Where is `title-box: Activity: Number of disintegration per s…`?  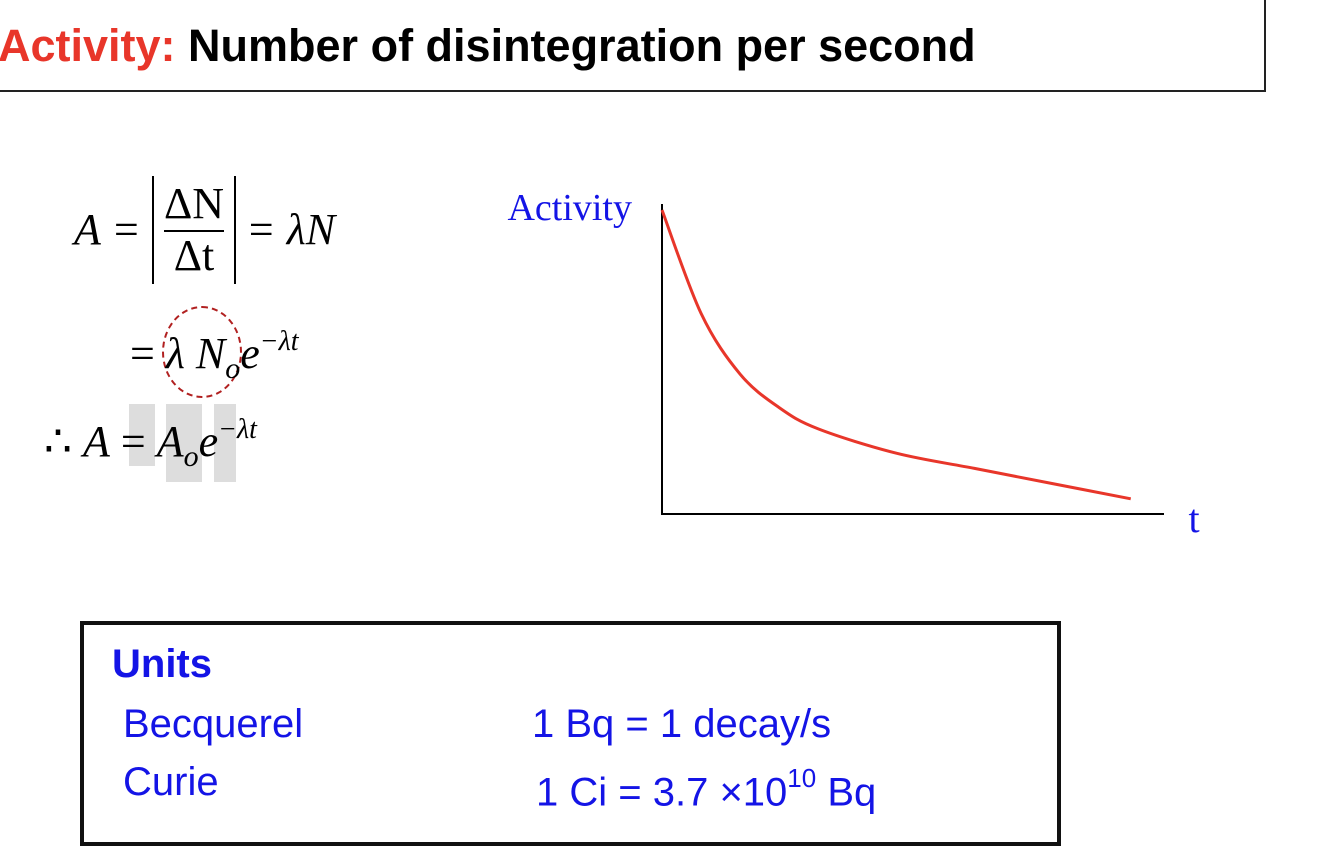
title-box: Activity: Number of disintegration per s… is located at coordinates (633, 46).